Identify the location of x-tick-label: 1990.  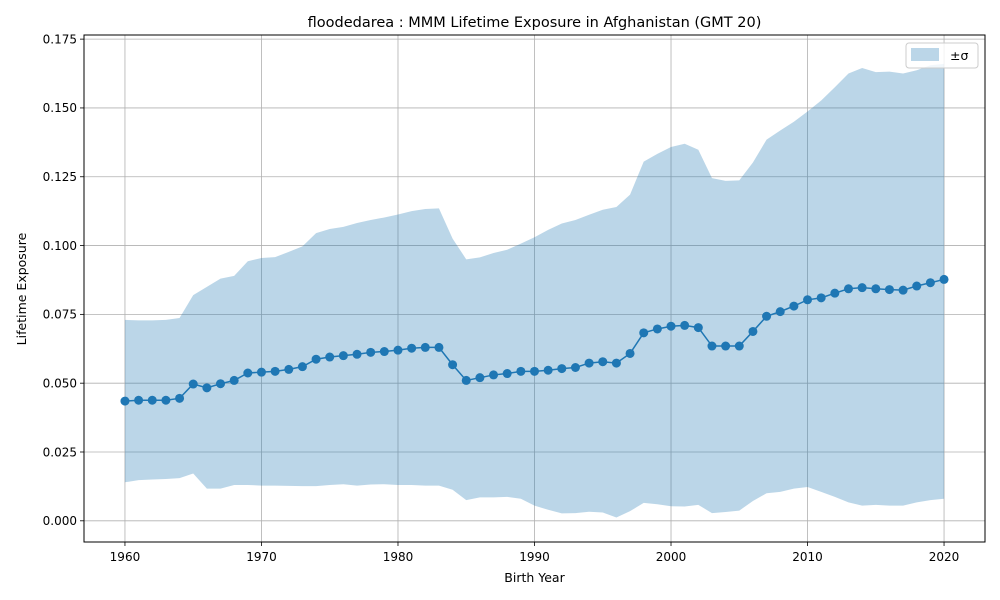
(534, 557).